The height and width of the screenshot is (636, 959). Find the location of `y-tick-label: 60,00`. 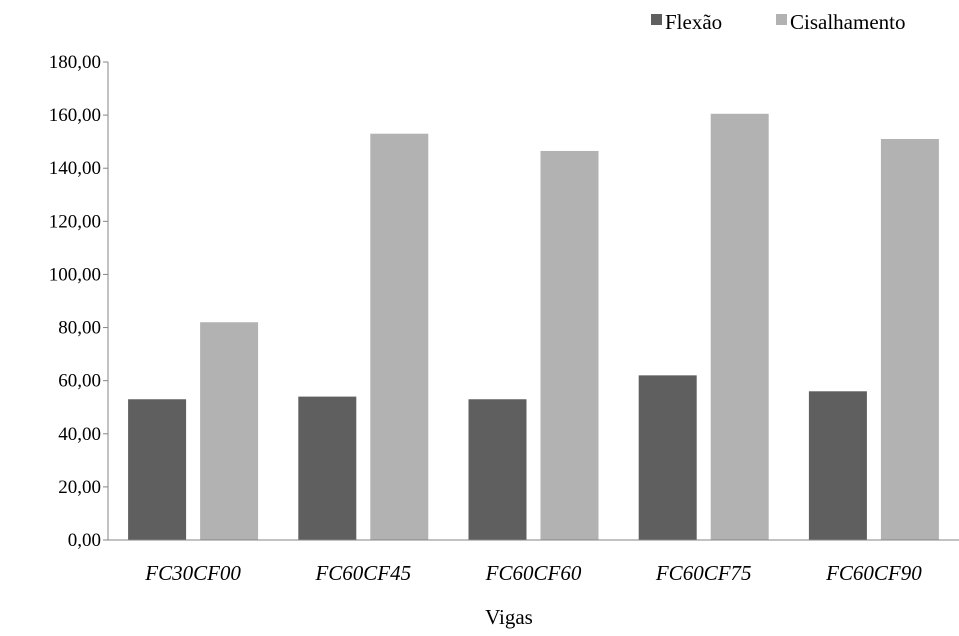

y-tick-label: 60,00 is located at coordinates (79, 381).